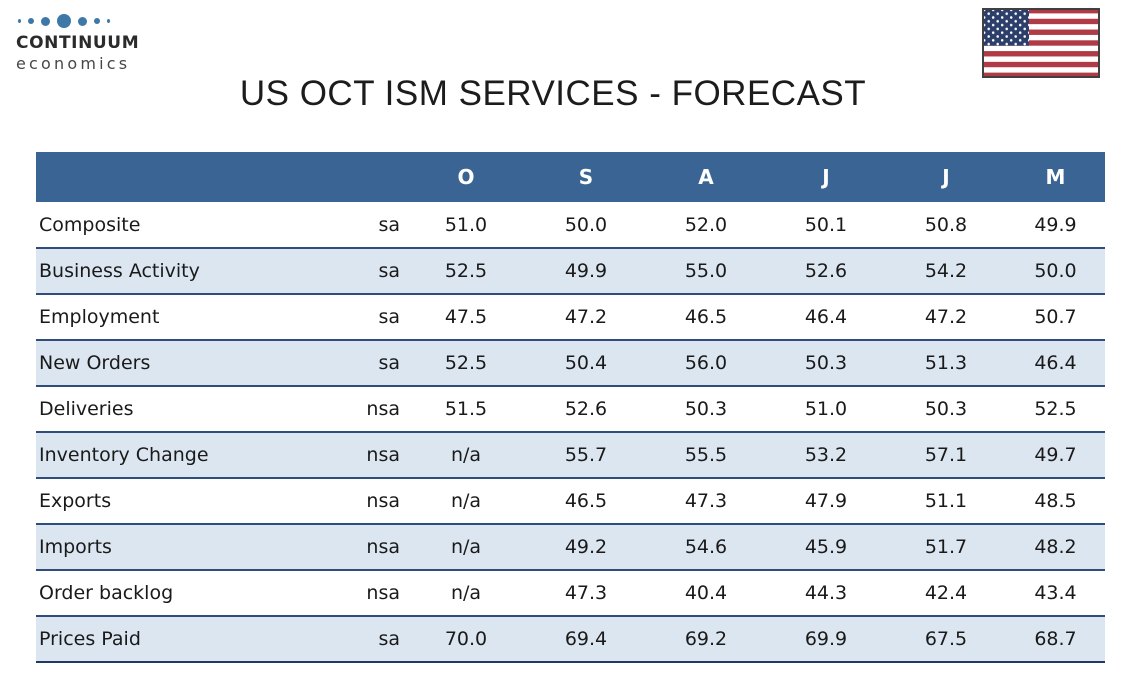 The image size is (1134, 680). What do you see at coordinates (106, 593) in the screenshot?
I see `row-label: Order backlog` at bounding box center [106, 593].